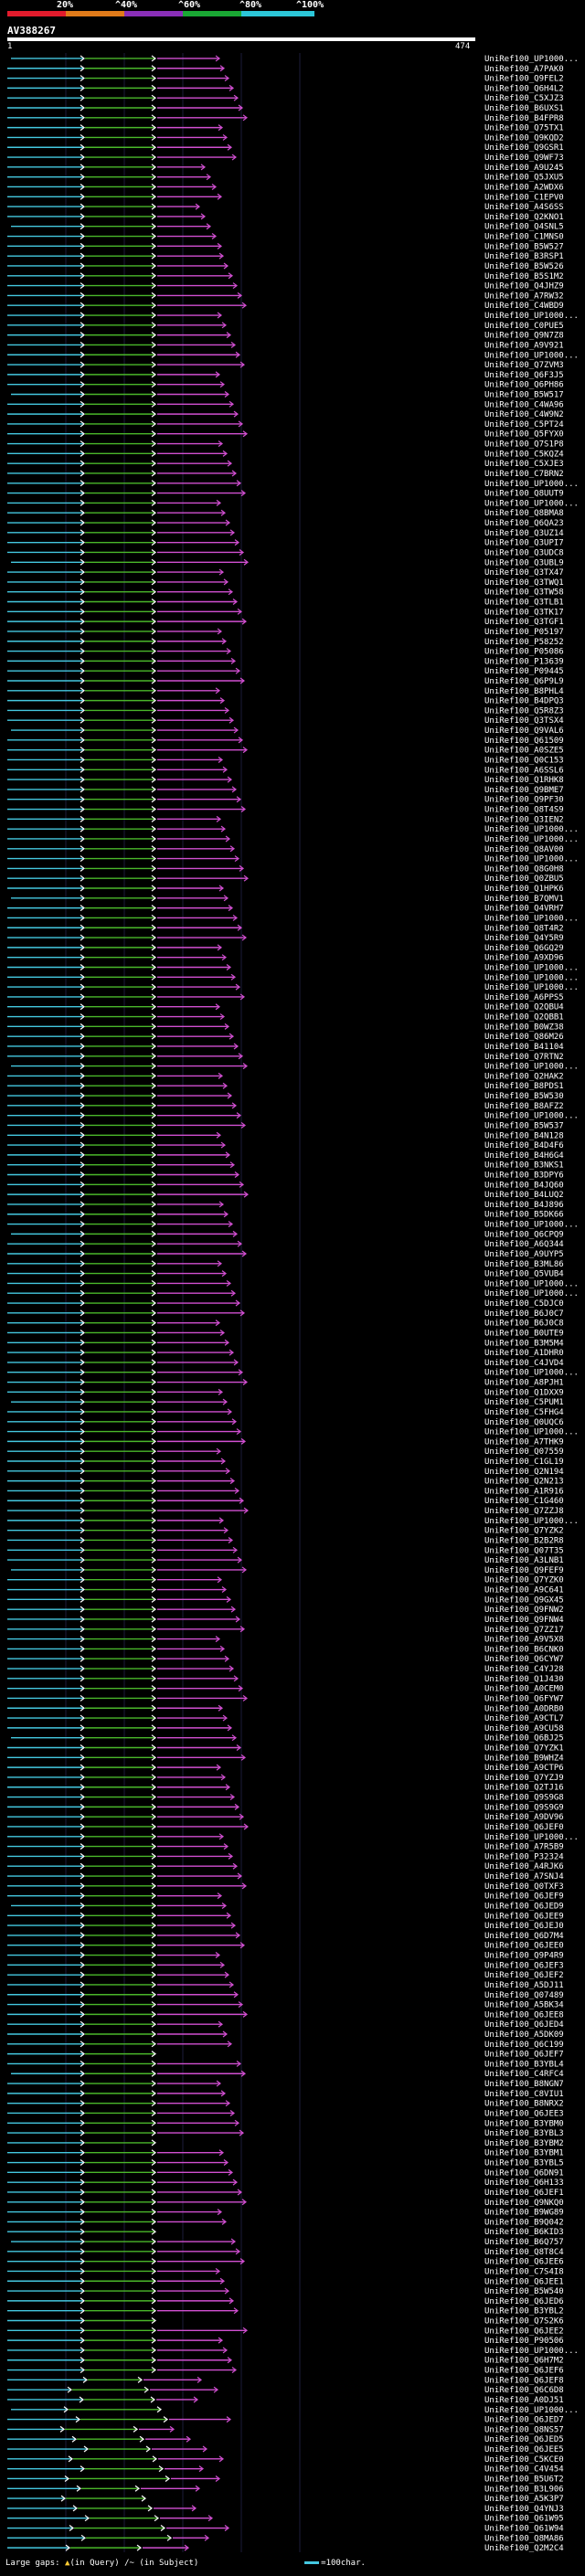 Image resolution: width=585 pixels, height=2576 pixels. What do you see at coordinates (524, 1195) in the screenshot?
I see `hit-label: UniRef100_B4LUQ2` at bounding box center [524, 1195].